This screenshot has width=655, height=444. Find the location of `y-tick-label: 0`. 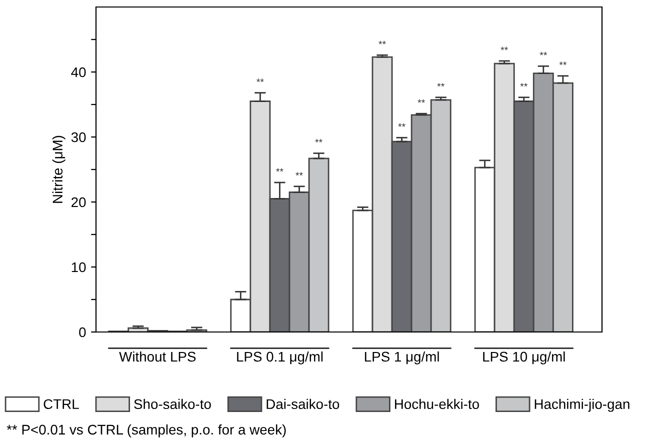

y-tick-label: 0 is located at coordinates (82, 332).